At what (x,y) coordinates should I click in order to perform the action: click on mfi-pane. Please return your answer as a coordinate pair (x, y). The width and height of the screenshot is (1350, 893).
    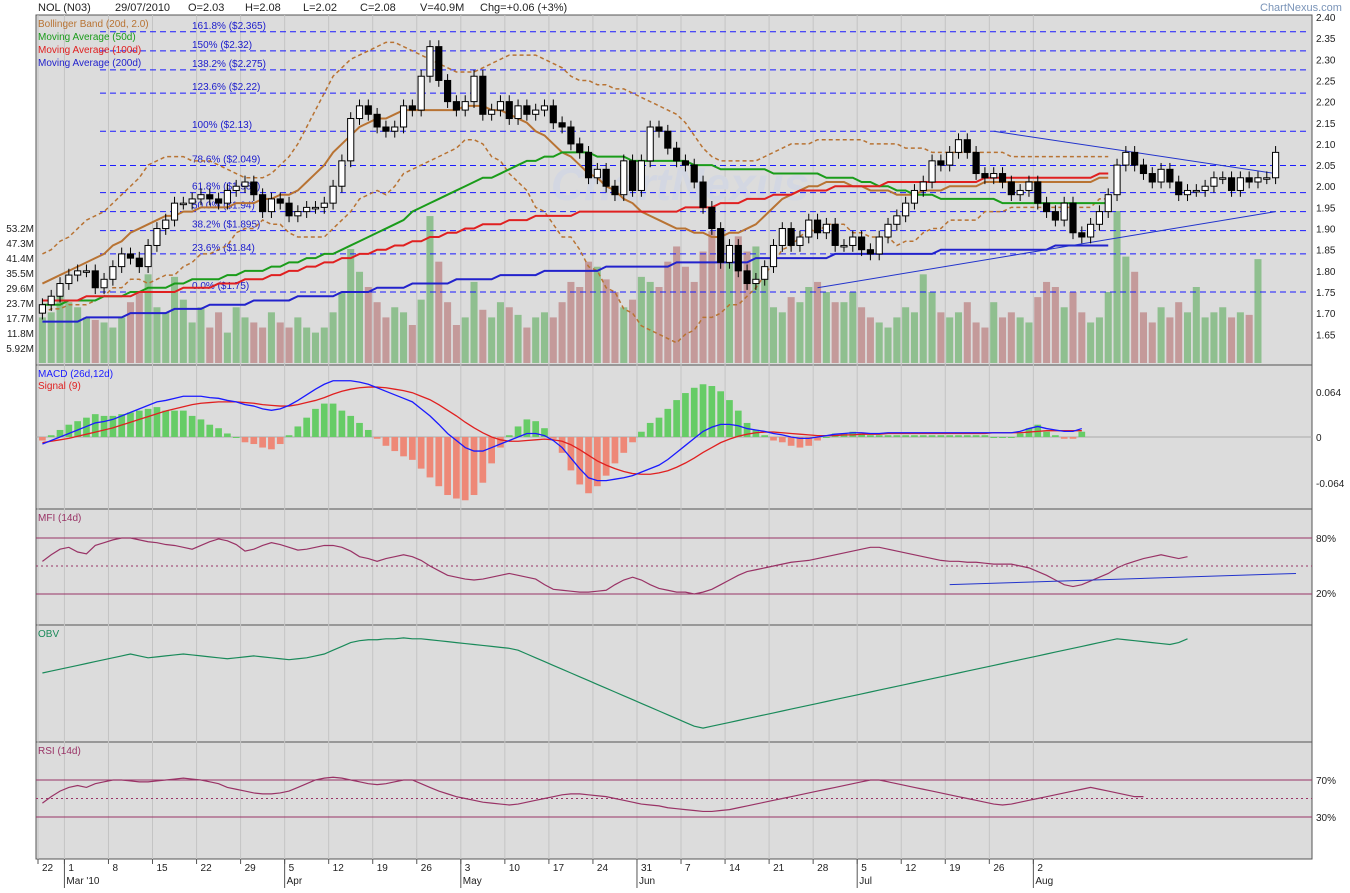
    Looking at the image, I should click on (674, 567).